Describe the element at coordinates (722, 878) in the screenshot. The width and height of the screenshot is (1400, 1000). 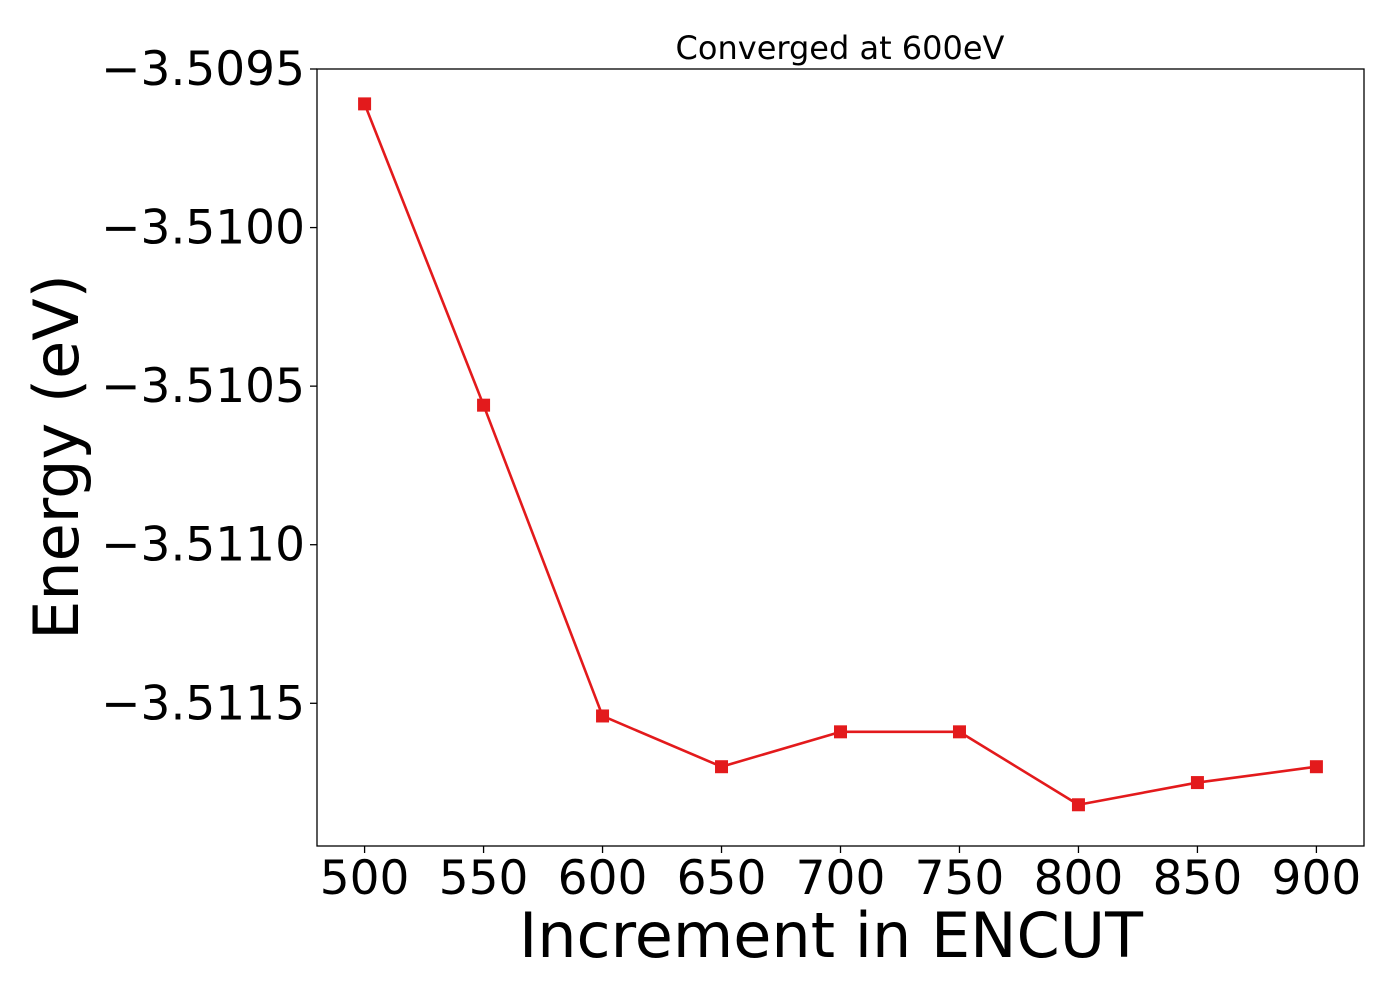
I see `x-tick-label: 650` at that location.